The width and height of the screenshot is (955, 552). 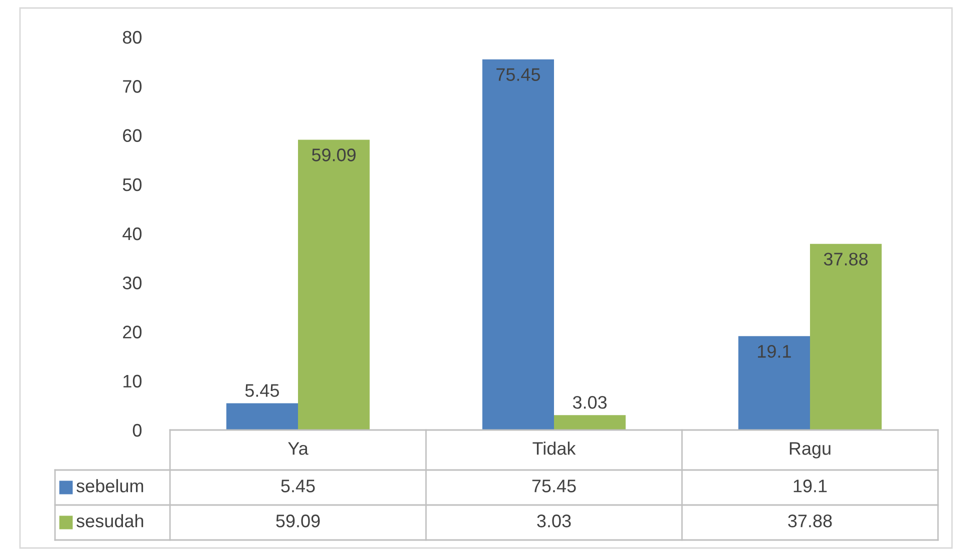 I want to click on x-tick-label: Tidak, so click(x=554, y=448).